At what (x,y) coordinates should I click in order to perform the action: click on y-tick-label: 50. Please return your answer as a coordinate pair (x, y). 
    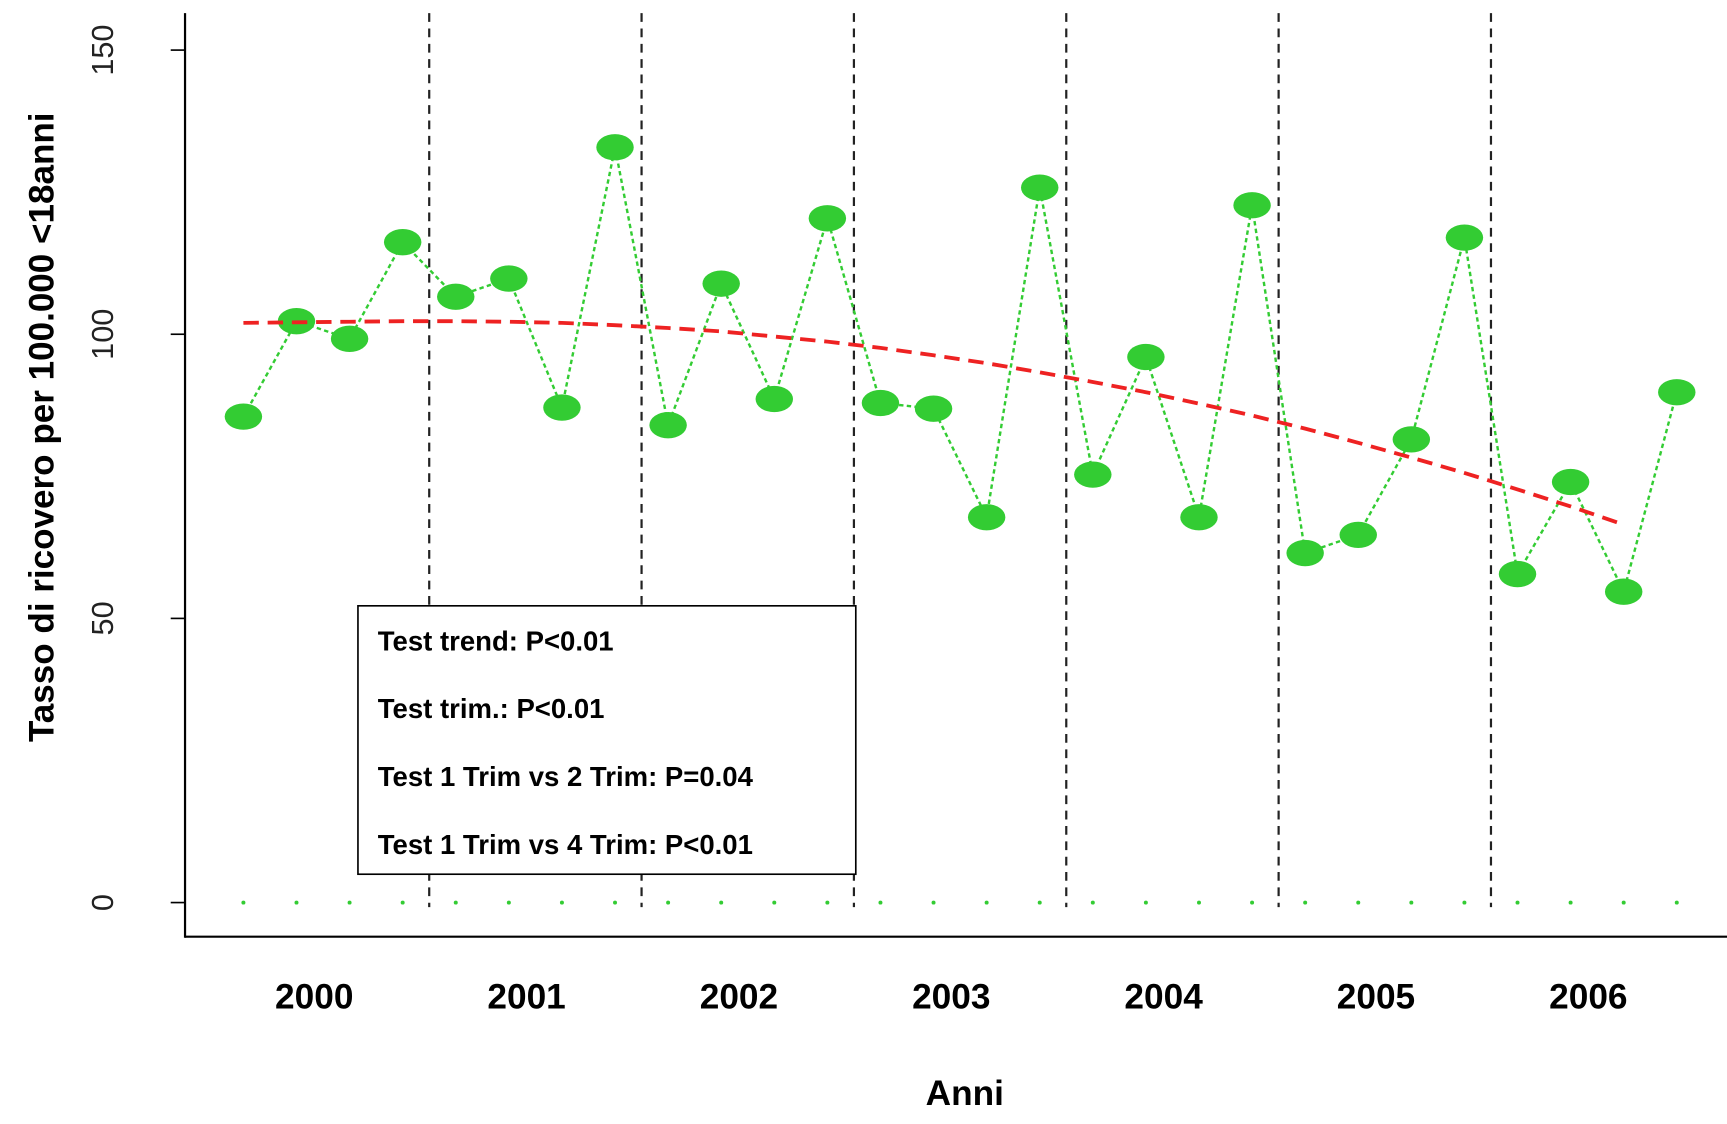
    Looking at the image, I should click on (102, 618).